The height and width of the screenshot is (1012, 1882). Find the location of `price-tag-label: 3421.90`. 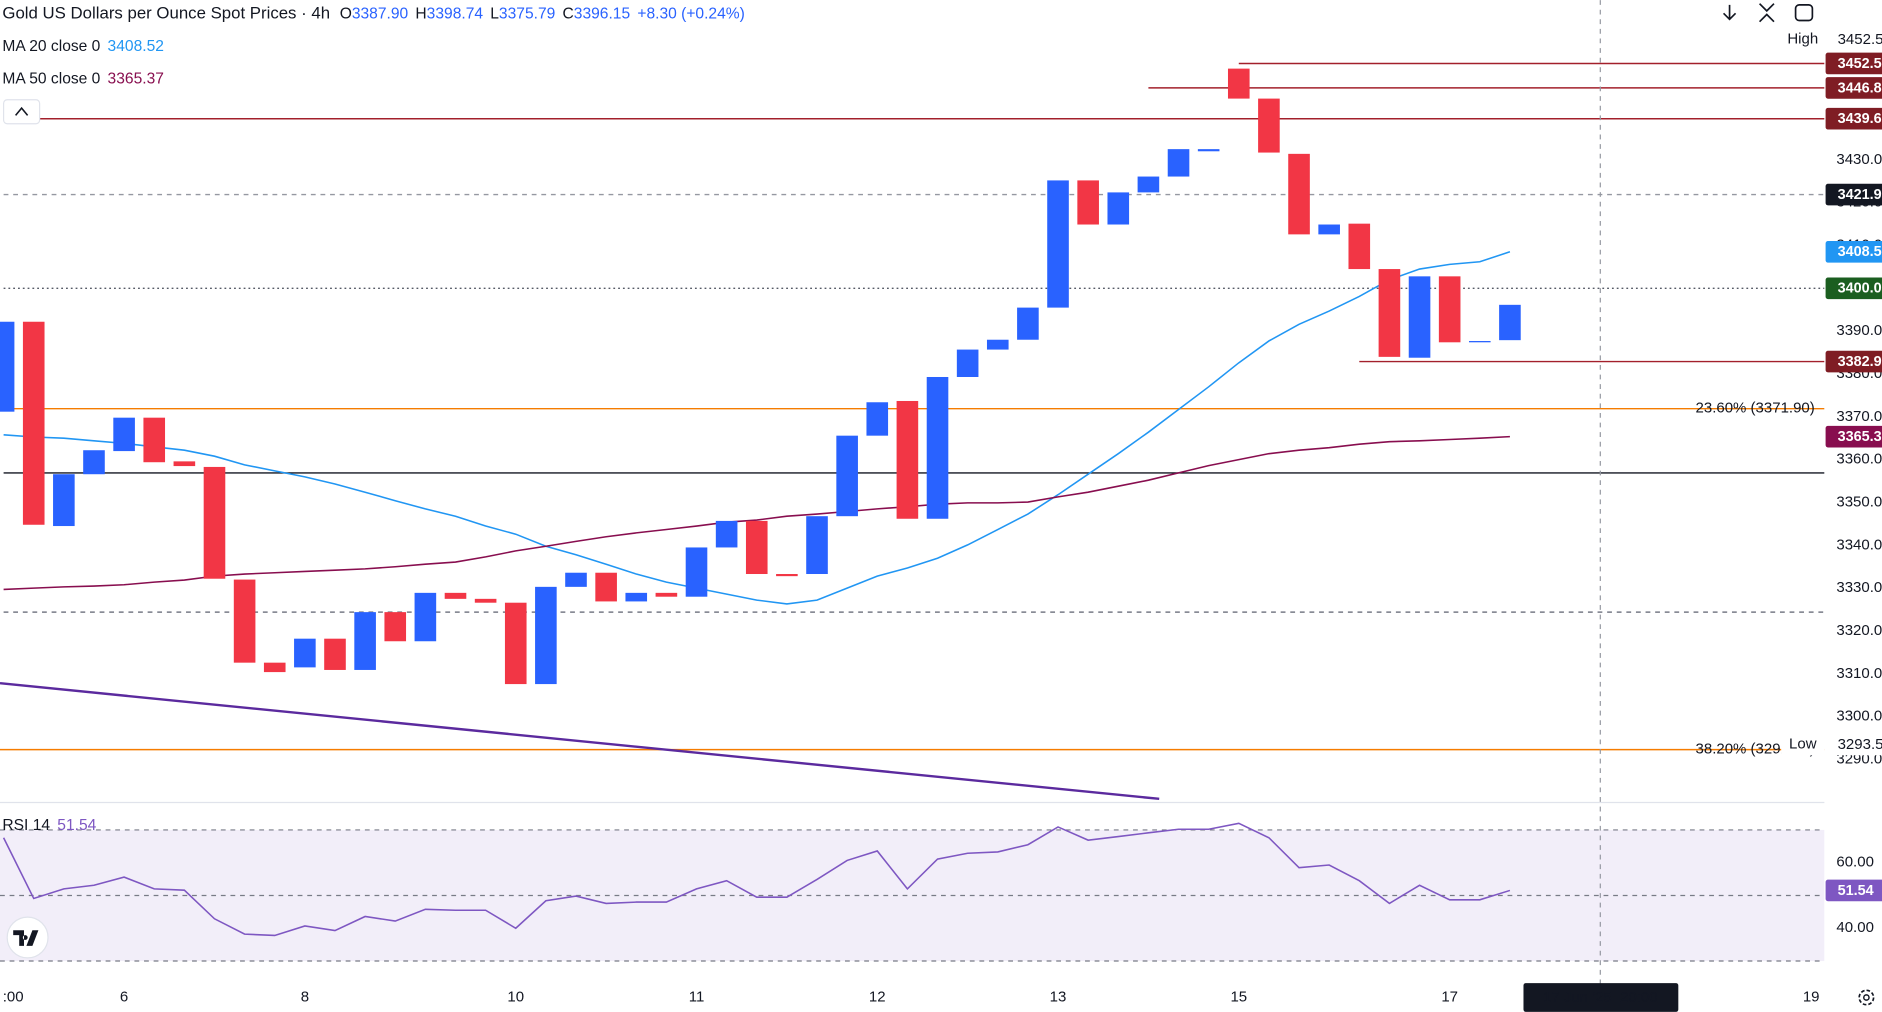

price-tag-label: 3421.90 is located at coordinates (1860, 195).